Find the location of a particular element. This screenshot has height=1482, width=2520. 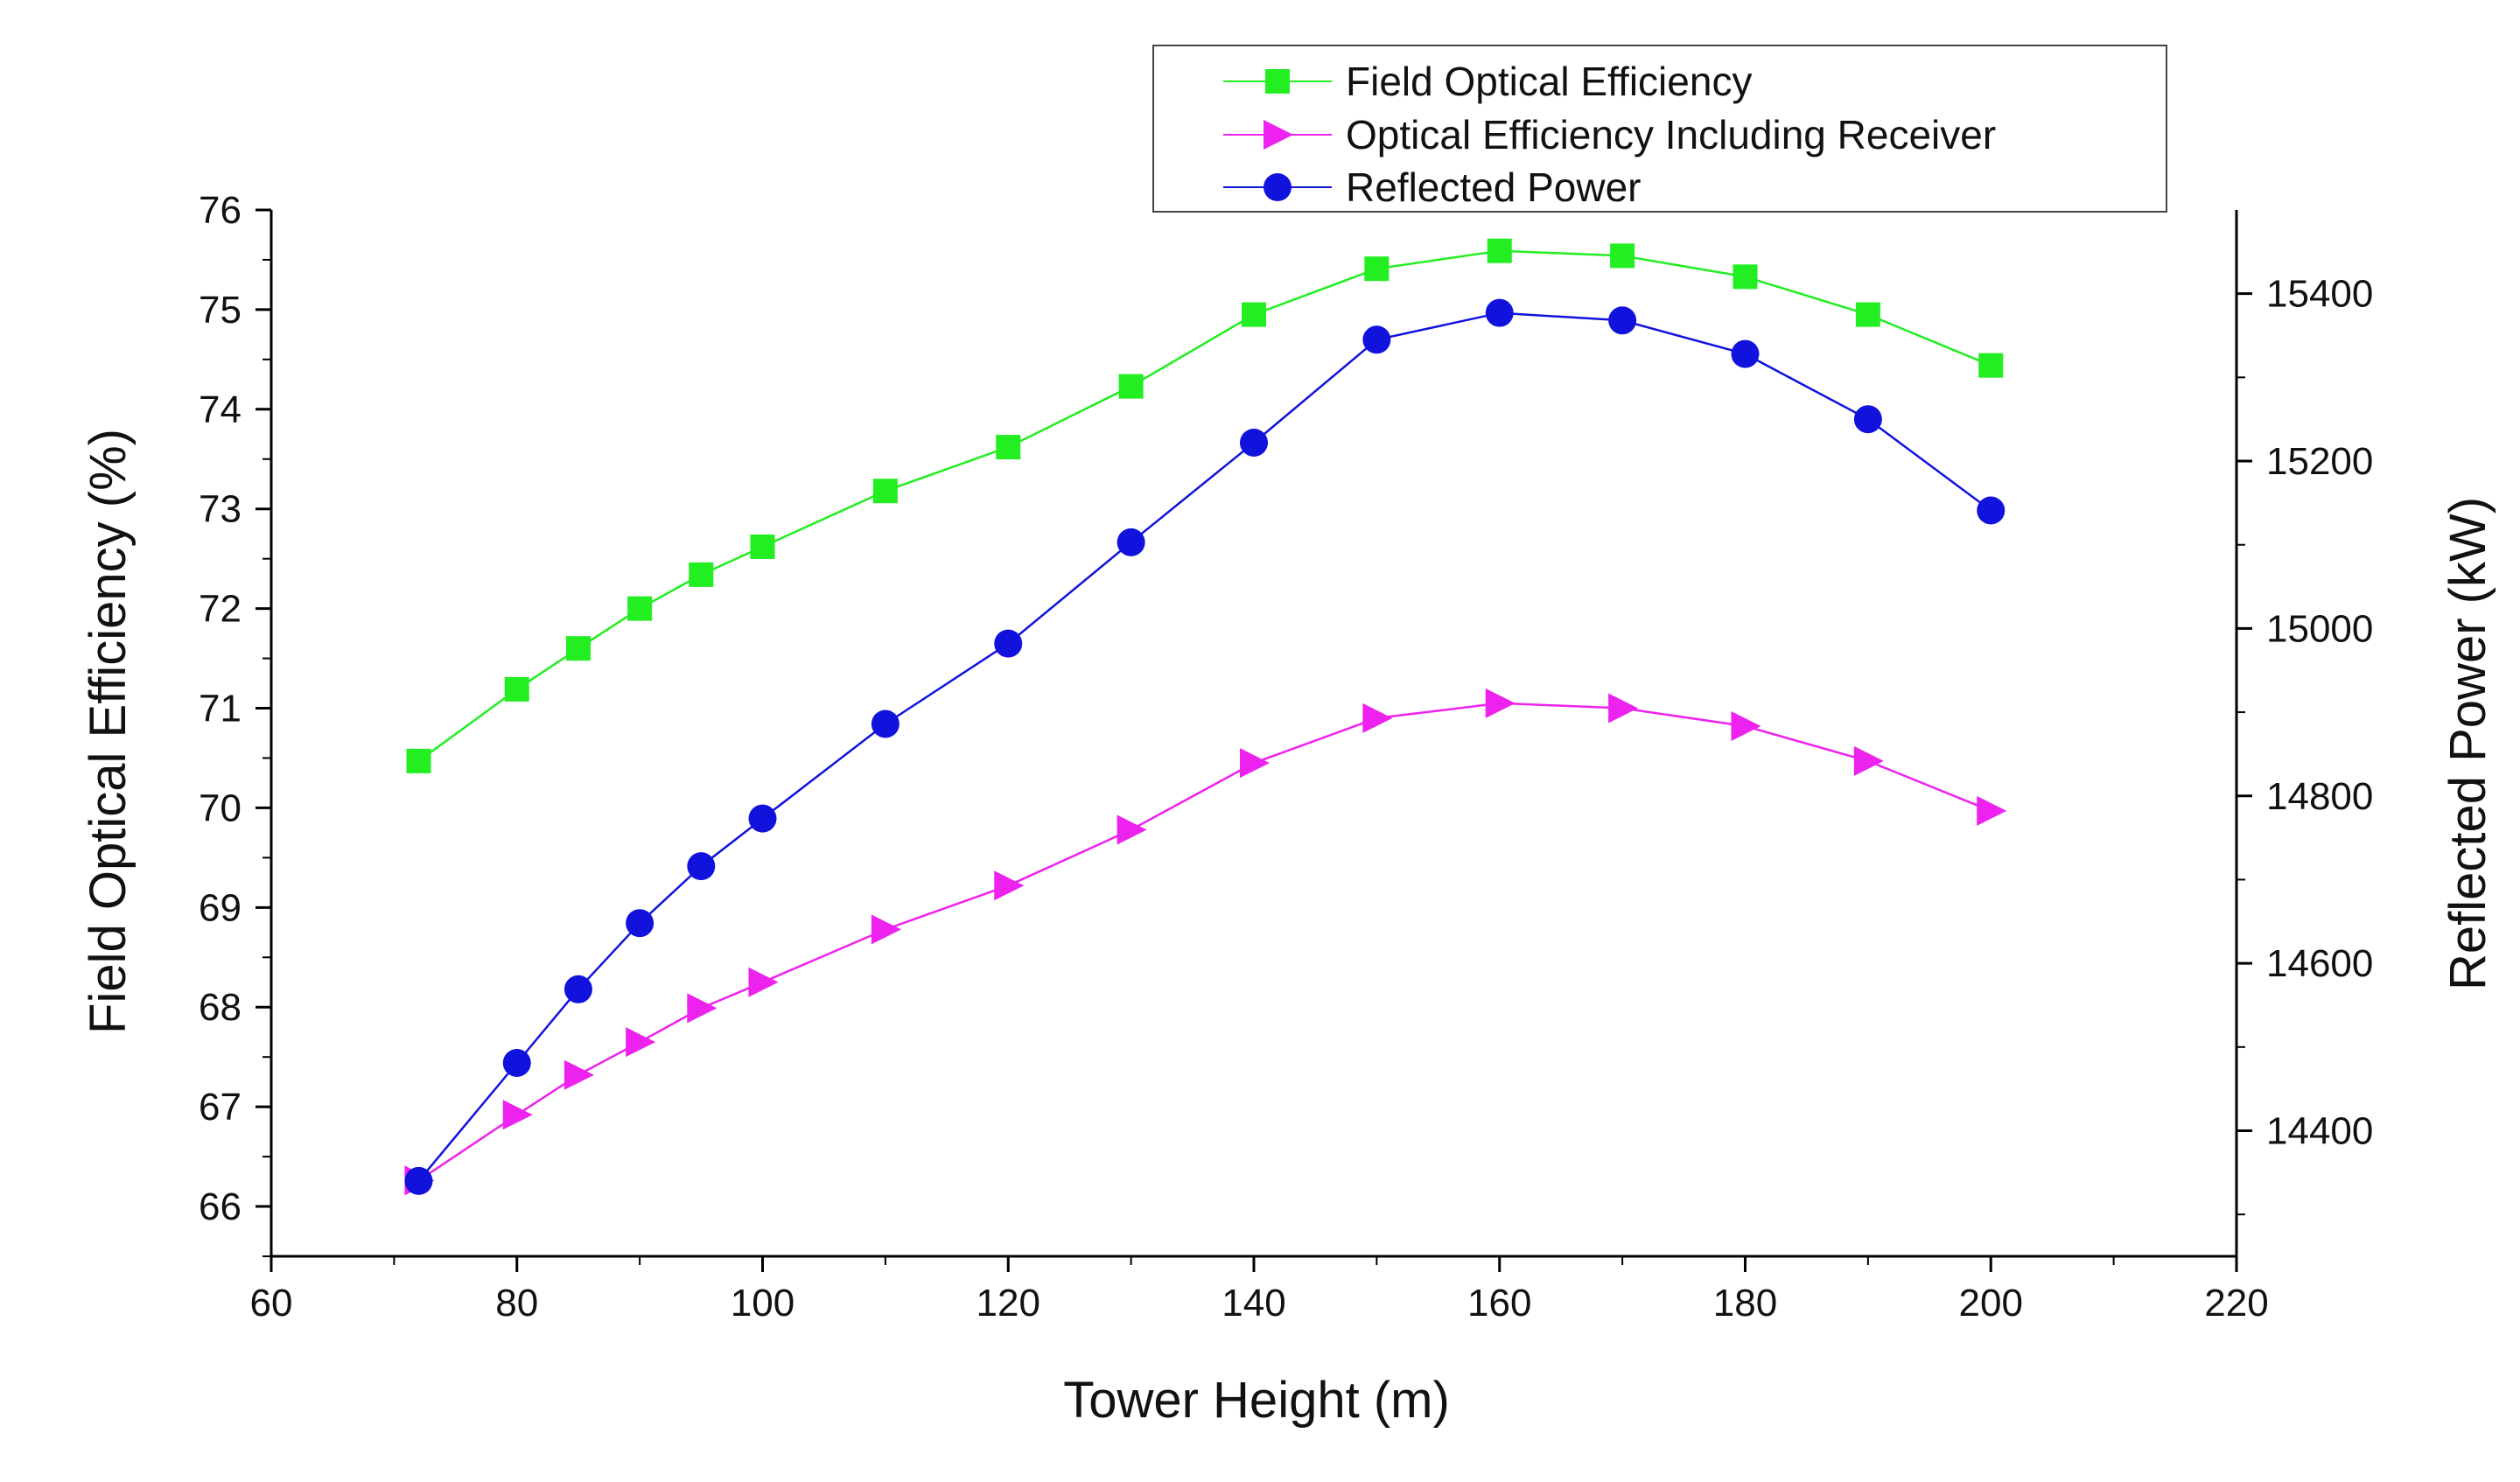

y2-tick-label: 14400 is located at coordinates (2319, 1130).